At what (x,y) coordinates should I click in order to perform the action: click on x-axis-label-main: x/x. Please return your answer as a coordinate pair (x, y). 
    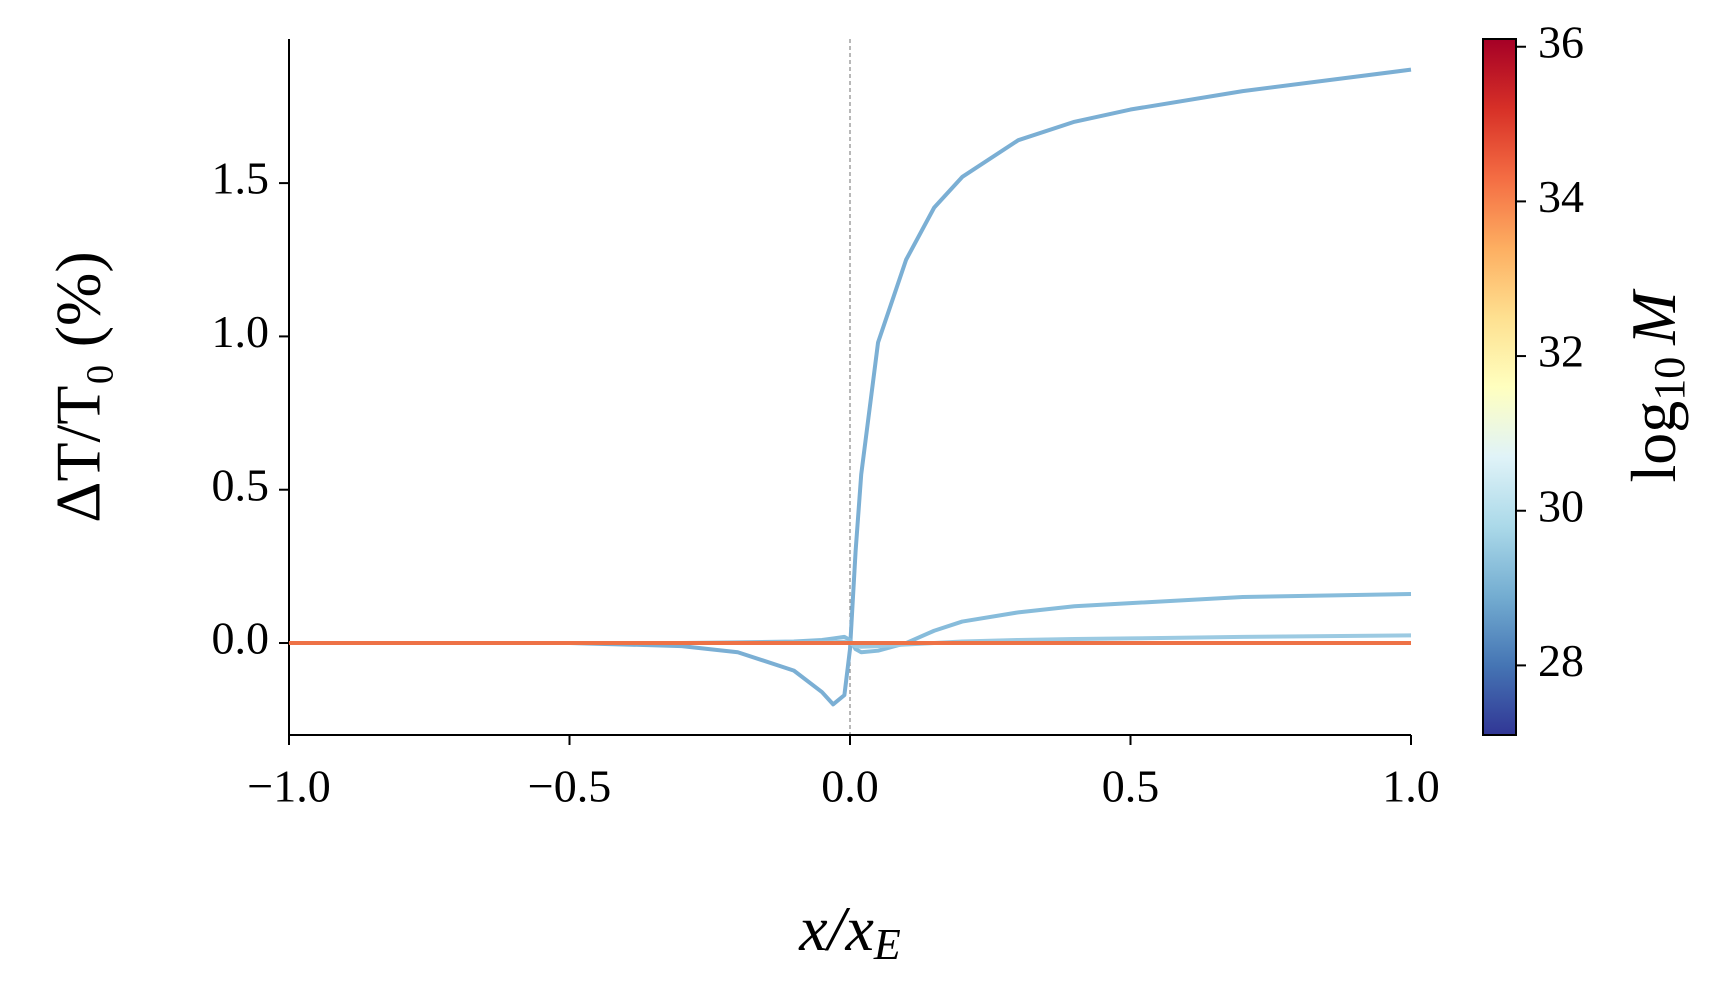
    Looking at the image, I should click on (836, 928).